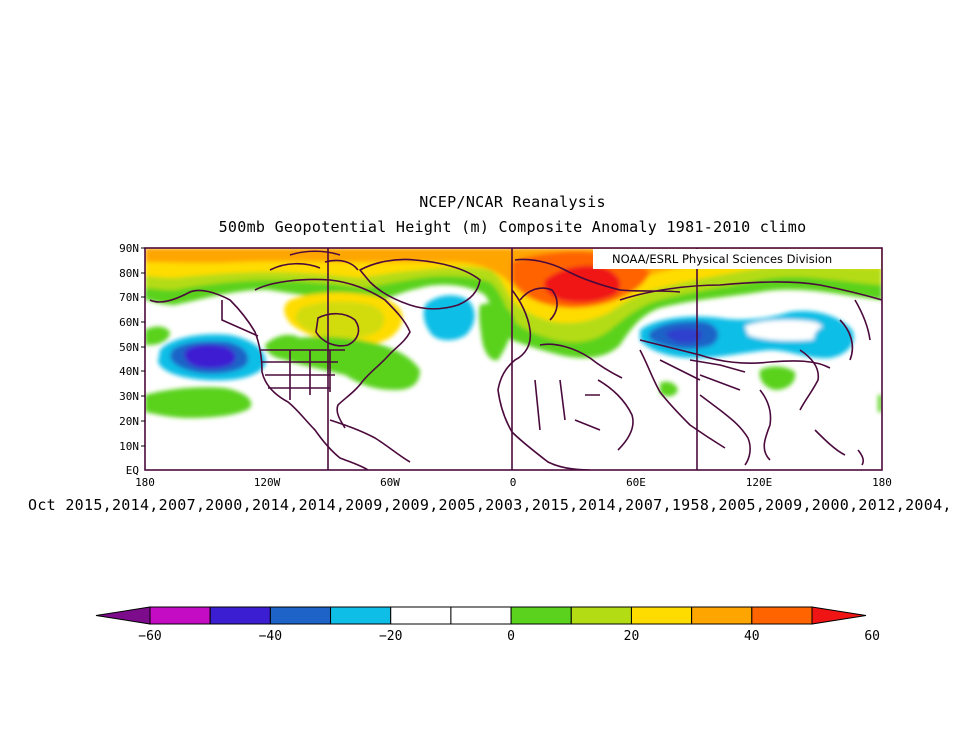 Image resolution: width=960 pixels, height=742 pixels. I want to click on colorbar-label: −40, so click(270, 636).